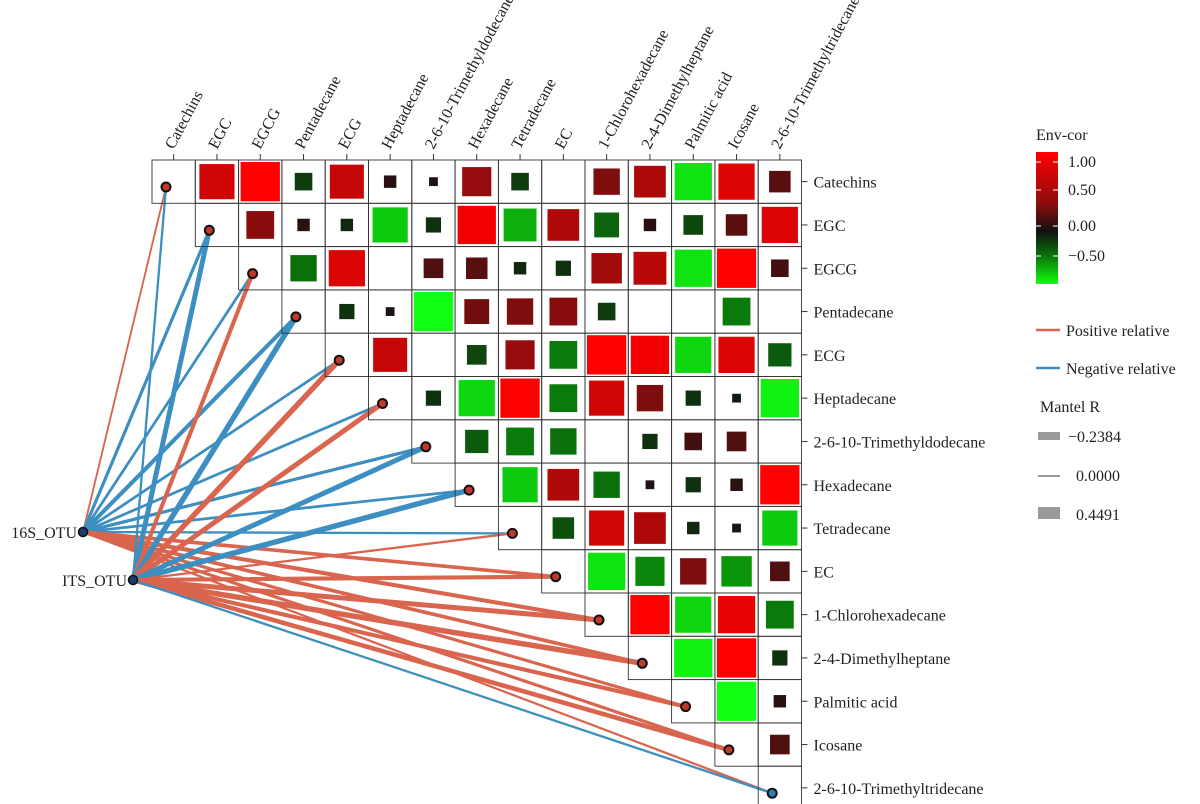 This screenshot has width=1200, height=804. I want to click on link-node-2-6-10-trimethyltridecane, so click(772, 793).